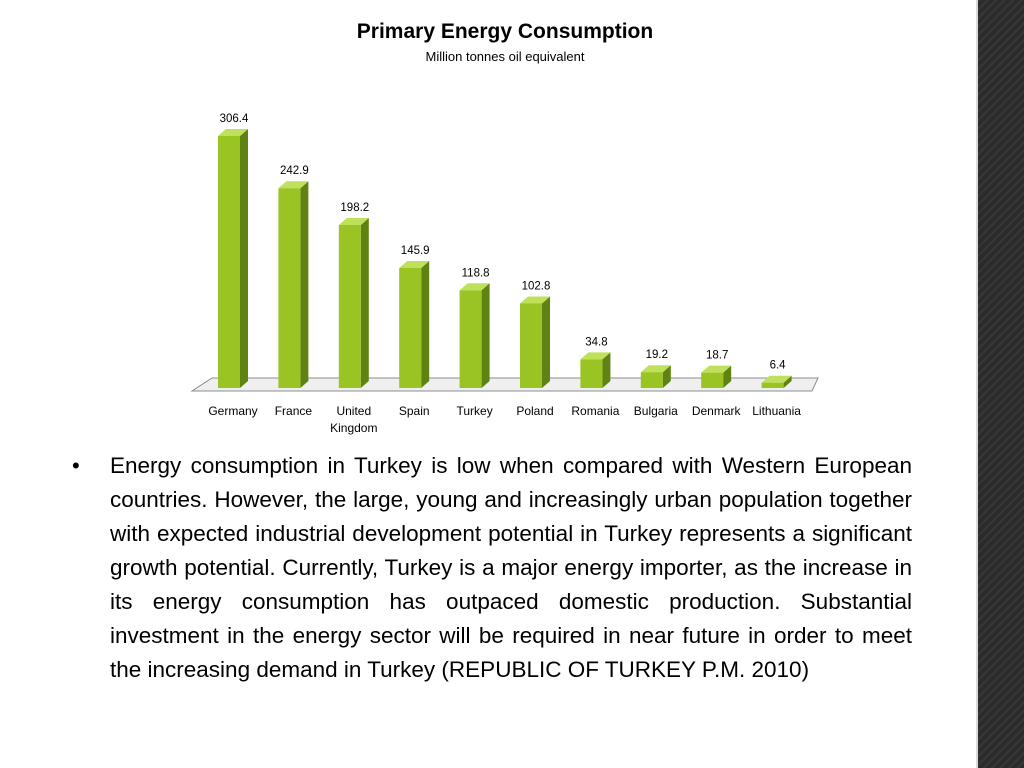 This screenshot has height=768, width=1024. Describe the element at coordinates (534, 411) in the screenshot. I see `category-label-5: Poland` at that location.